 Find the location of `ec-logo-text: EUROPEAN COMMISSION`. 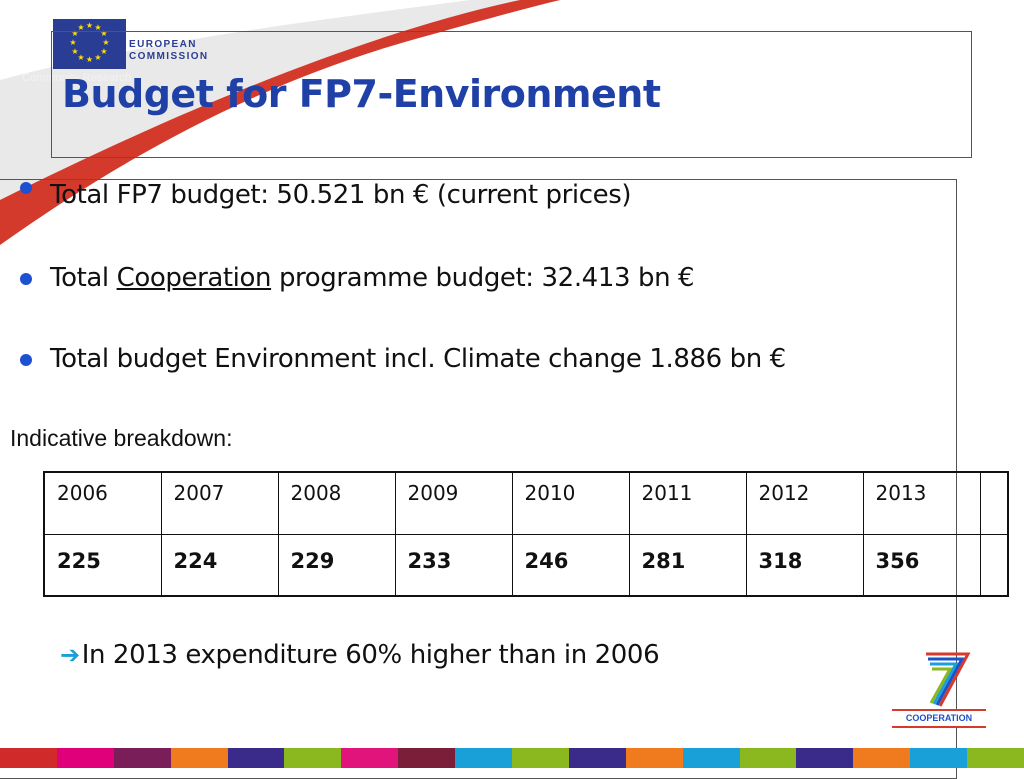

ec-logo-text: EUROPEAN COMMISSION is located at coordinates (169, 51).